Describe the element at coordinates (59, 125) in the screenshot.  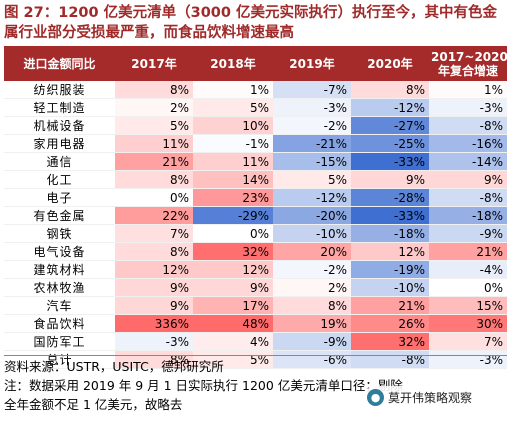
I see `row-label: 机械设备` at that location.